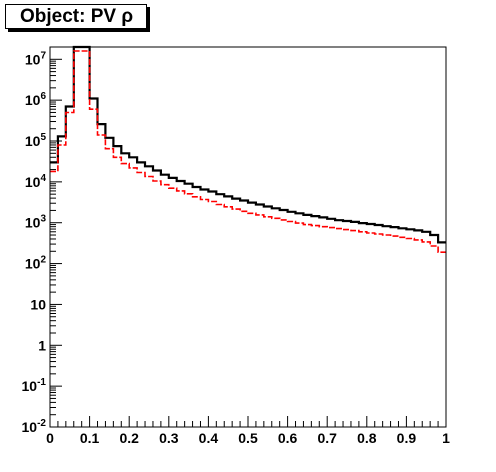 The height and width of the screenshot is (472, 496). Describe the element at coordinates (34, 385) in the screenshot. I see `y-tick-label: 10⁻¹` at that location.